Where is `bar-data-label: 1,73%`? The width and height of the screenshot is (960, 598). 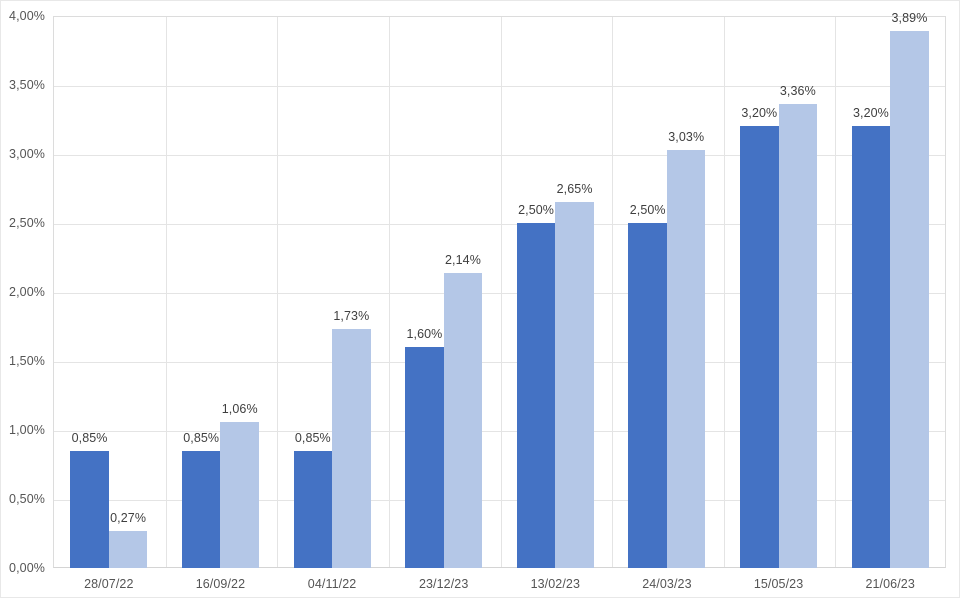 bar-data-label: 1,73% is located at coordinates (351, 316).